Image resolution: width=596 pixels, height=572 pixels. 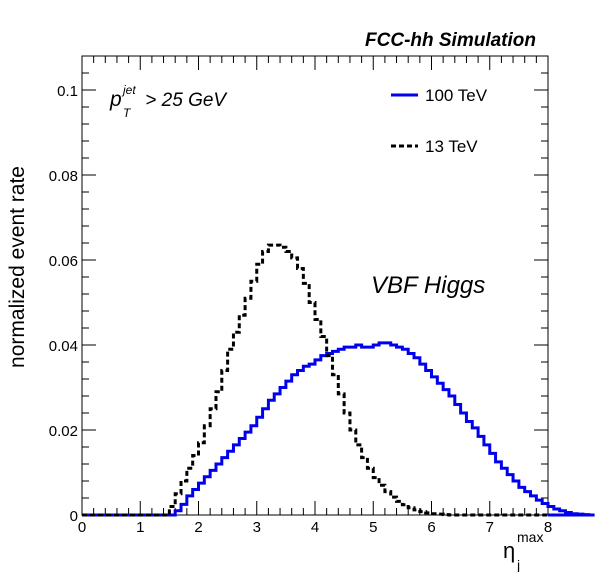 I want to click on legend-label-13-tev: 13 TeV, so click(x=451, y=146).